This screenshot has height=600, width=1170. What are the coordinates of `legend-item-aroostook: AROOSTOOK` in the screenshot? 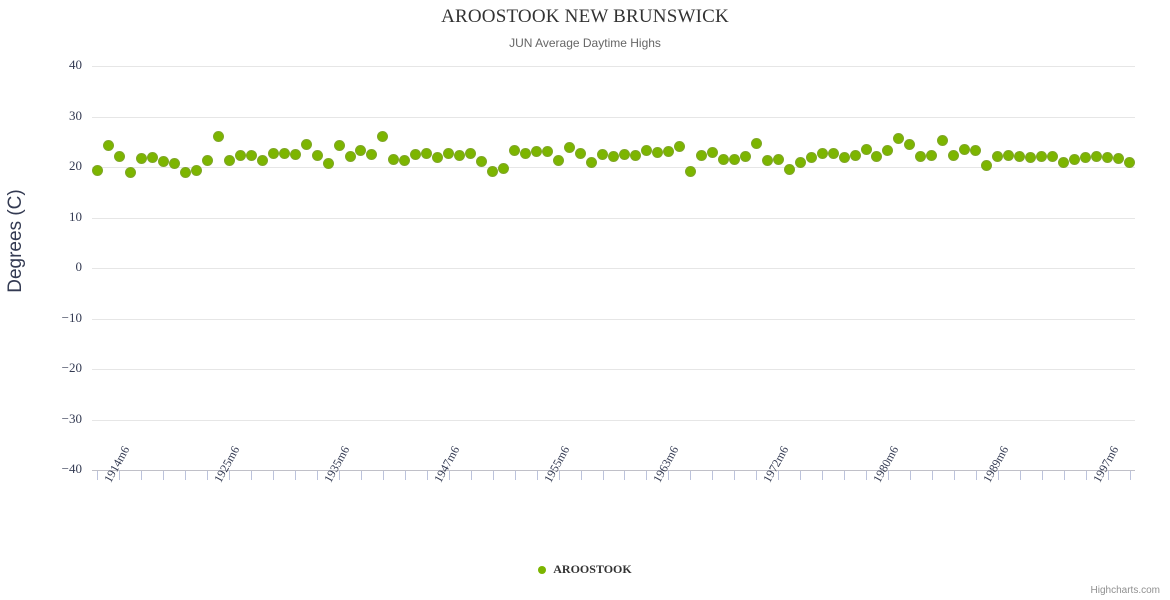 It's located at (585, 569).